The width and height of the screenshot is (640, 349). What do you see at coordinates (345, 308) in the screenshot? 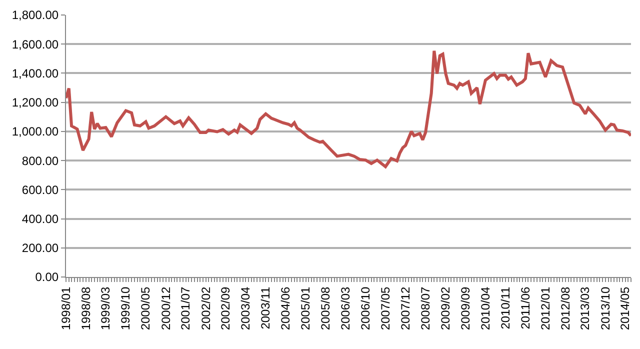
I see `x-tick-label: 2006/03` at bounding box center [345, 308].